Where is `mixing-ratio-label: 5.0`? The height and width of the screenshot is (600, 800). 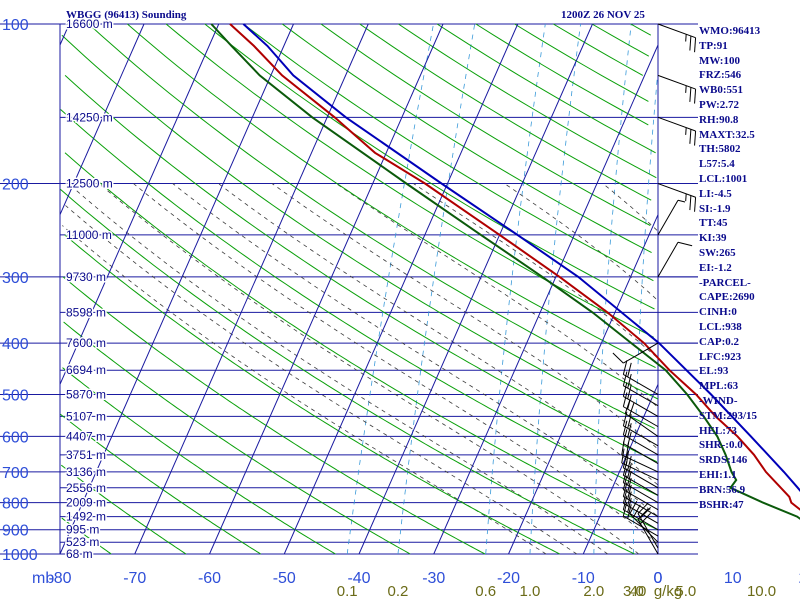 mixing-ratio-label: 5.0 is located at coordinates (685, 591).